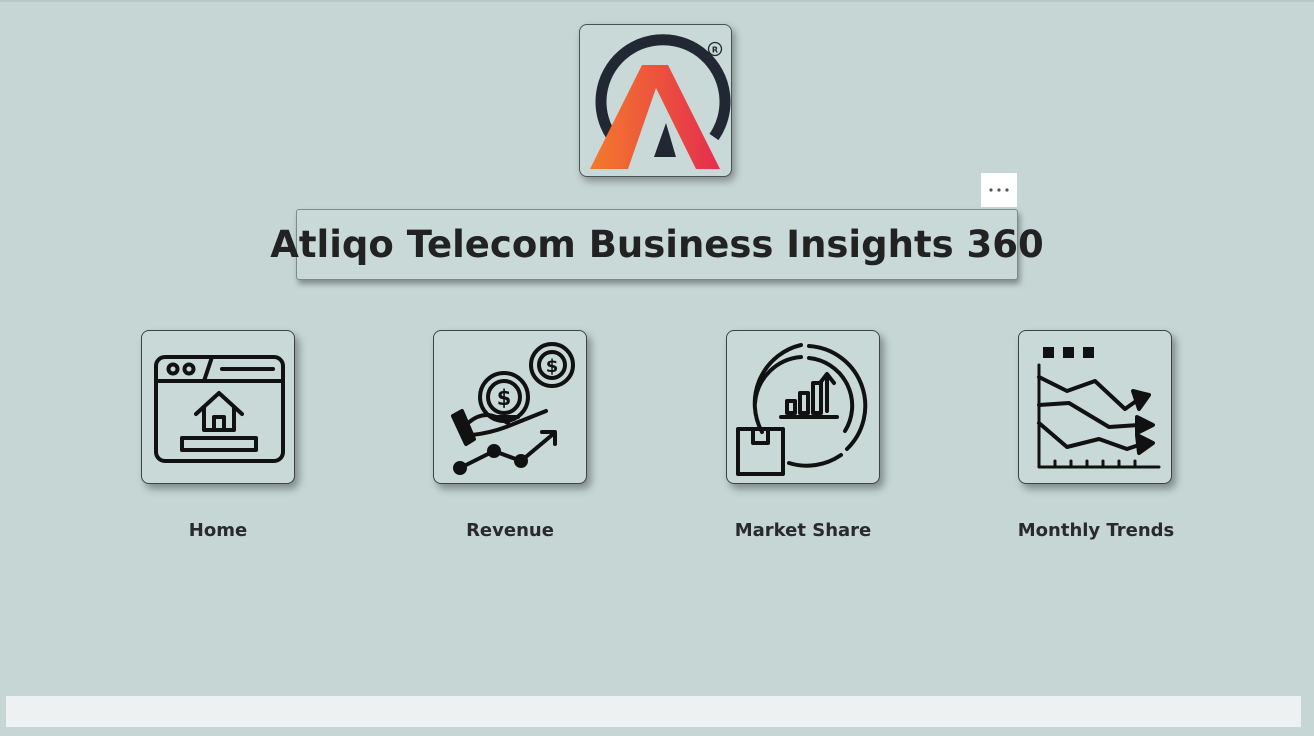 This screenshot has height=736, width=1314. Describe the element at coordinates (513, 408) in the screenshot. I see `revenue-hand-coins-icon: $ $` at that location.